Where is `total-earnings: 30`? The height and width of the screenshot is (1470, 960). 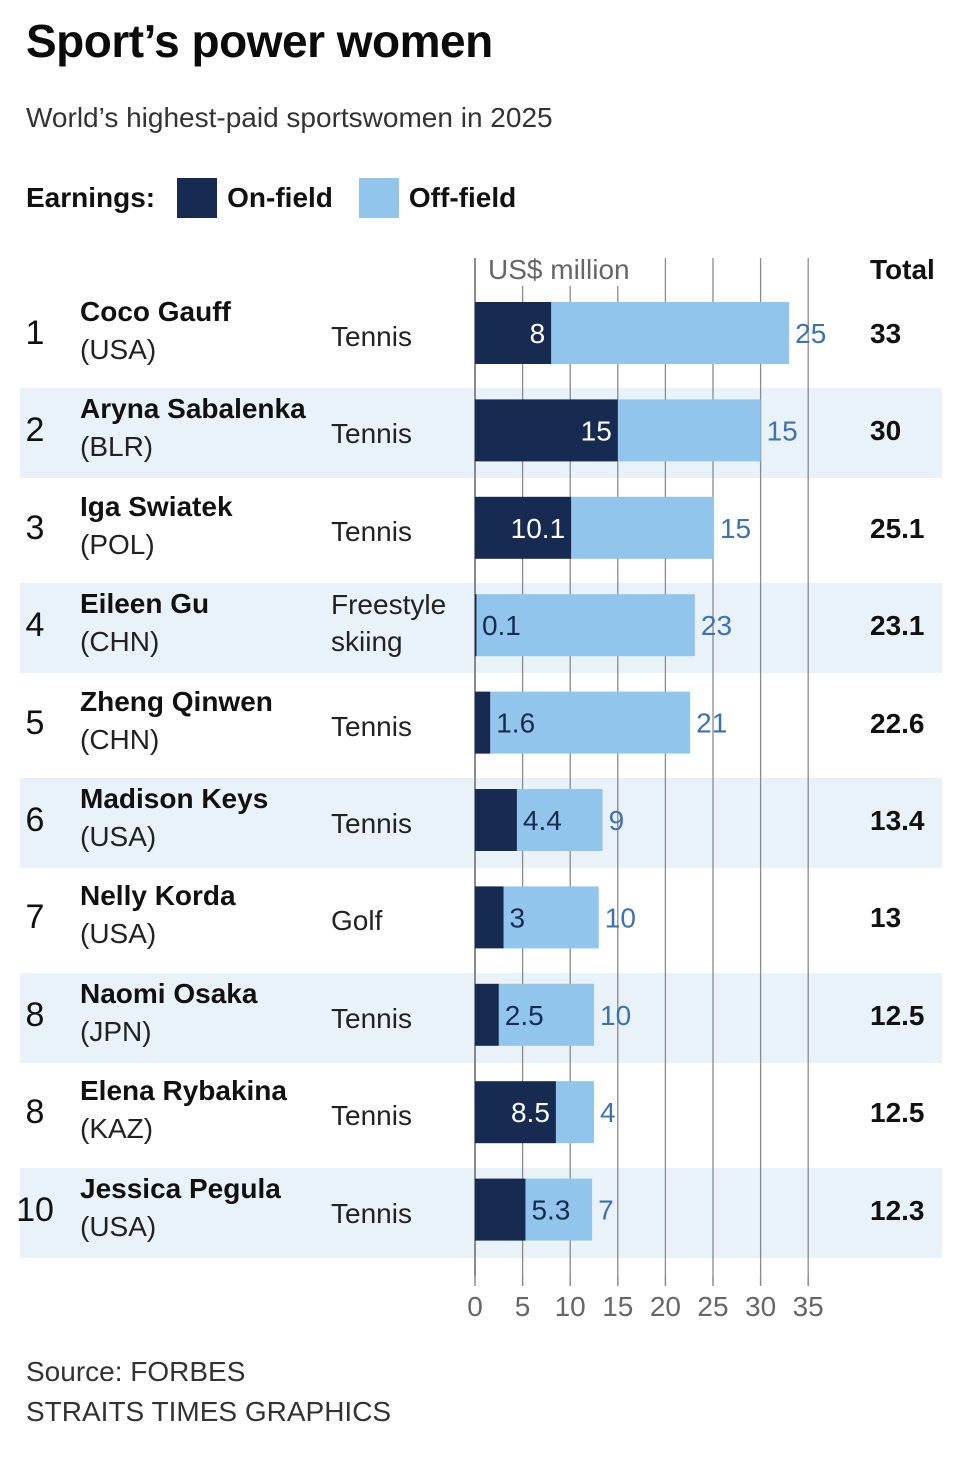
total-earnings: 30 is located at coordinates (886, 431).